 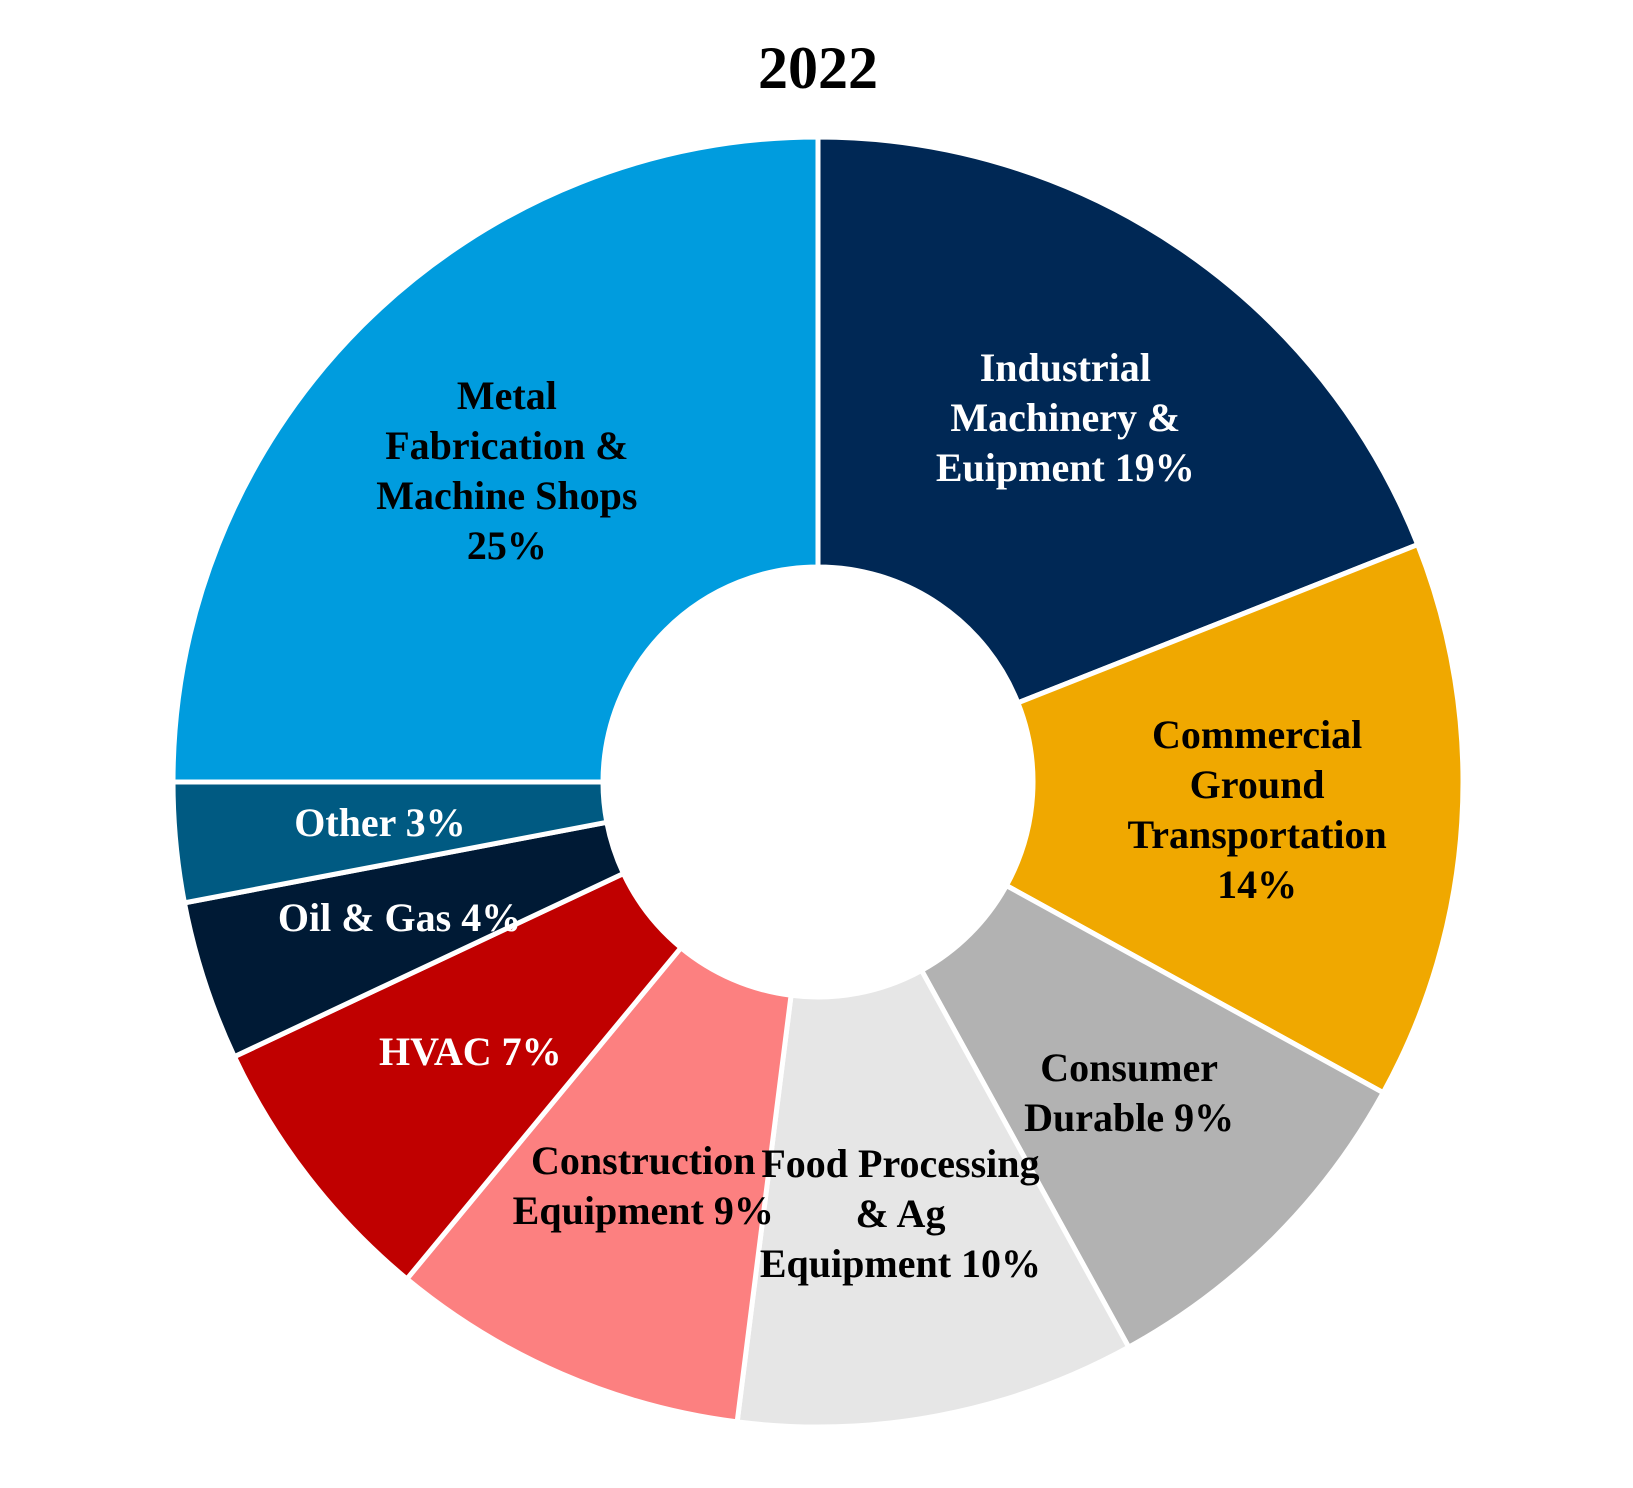 I want to click on slice-label: Metal Fabrication & Machine Shops 25%, so click(x=507, y=471).